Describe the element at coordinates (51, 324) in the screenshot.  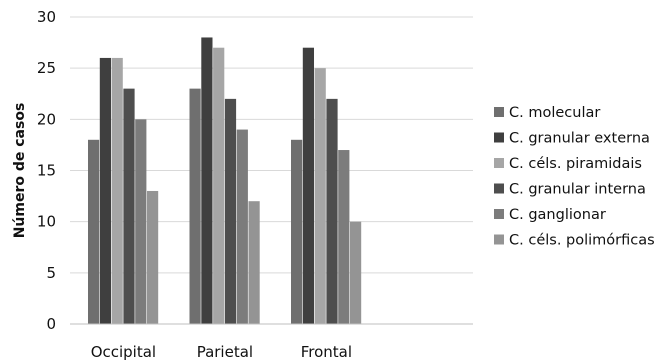
I see `y-tick-label: 0` at that location.